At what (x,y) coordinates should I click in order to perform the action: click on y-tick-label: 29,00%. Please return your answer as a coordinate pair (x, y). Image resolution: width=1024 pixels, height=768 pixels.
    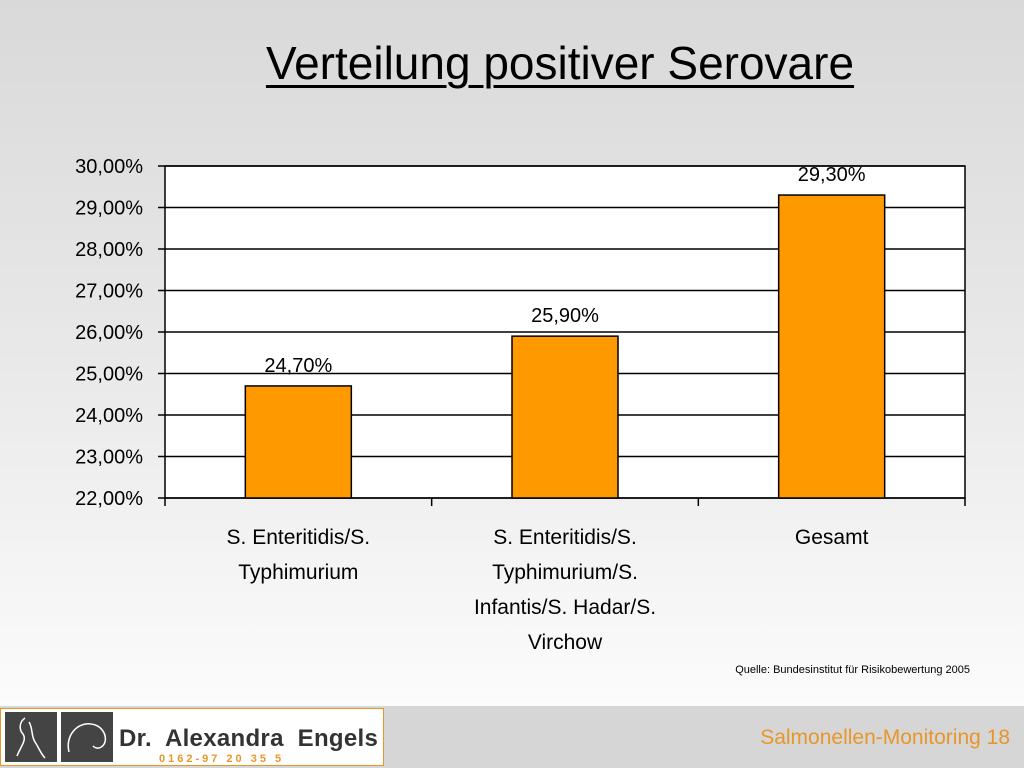
    Looking at the image, I should click on (109, 209).